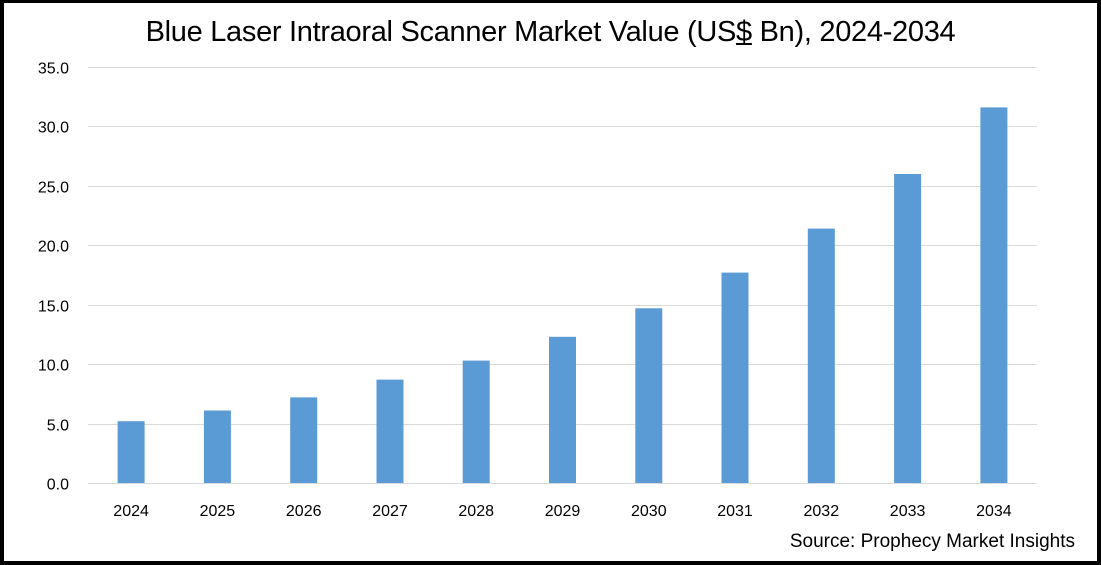 This screenshot has width=1101, height=565. Describe the element at coordinates (53, 188) in the screenshot. I see `y-tick-label: 25.0` at that location.